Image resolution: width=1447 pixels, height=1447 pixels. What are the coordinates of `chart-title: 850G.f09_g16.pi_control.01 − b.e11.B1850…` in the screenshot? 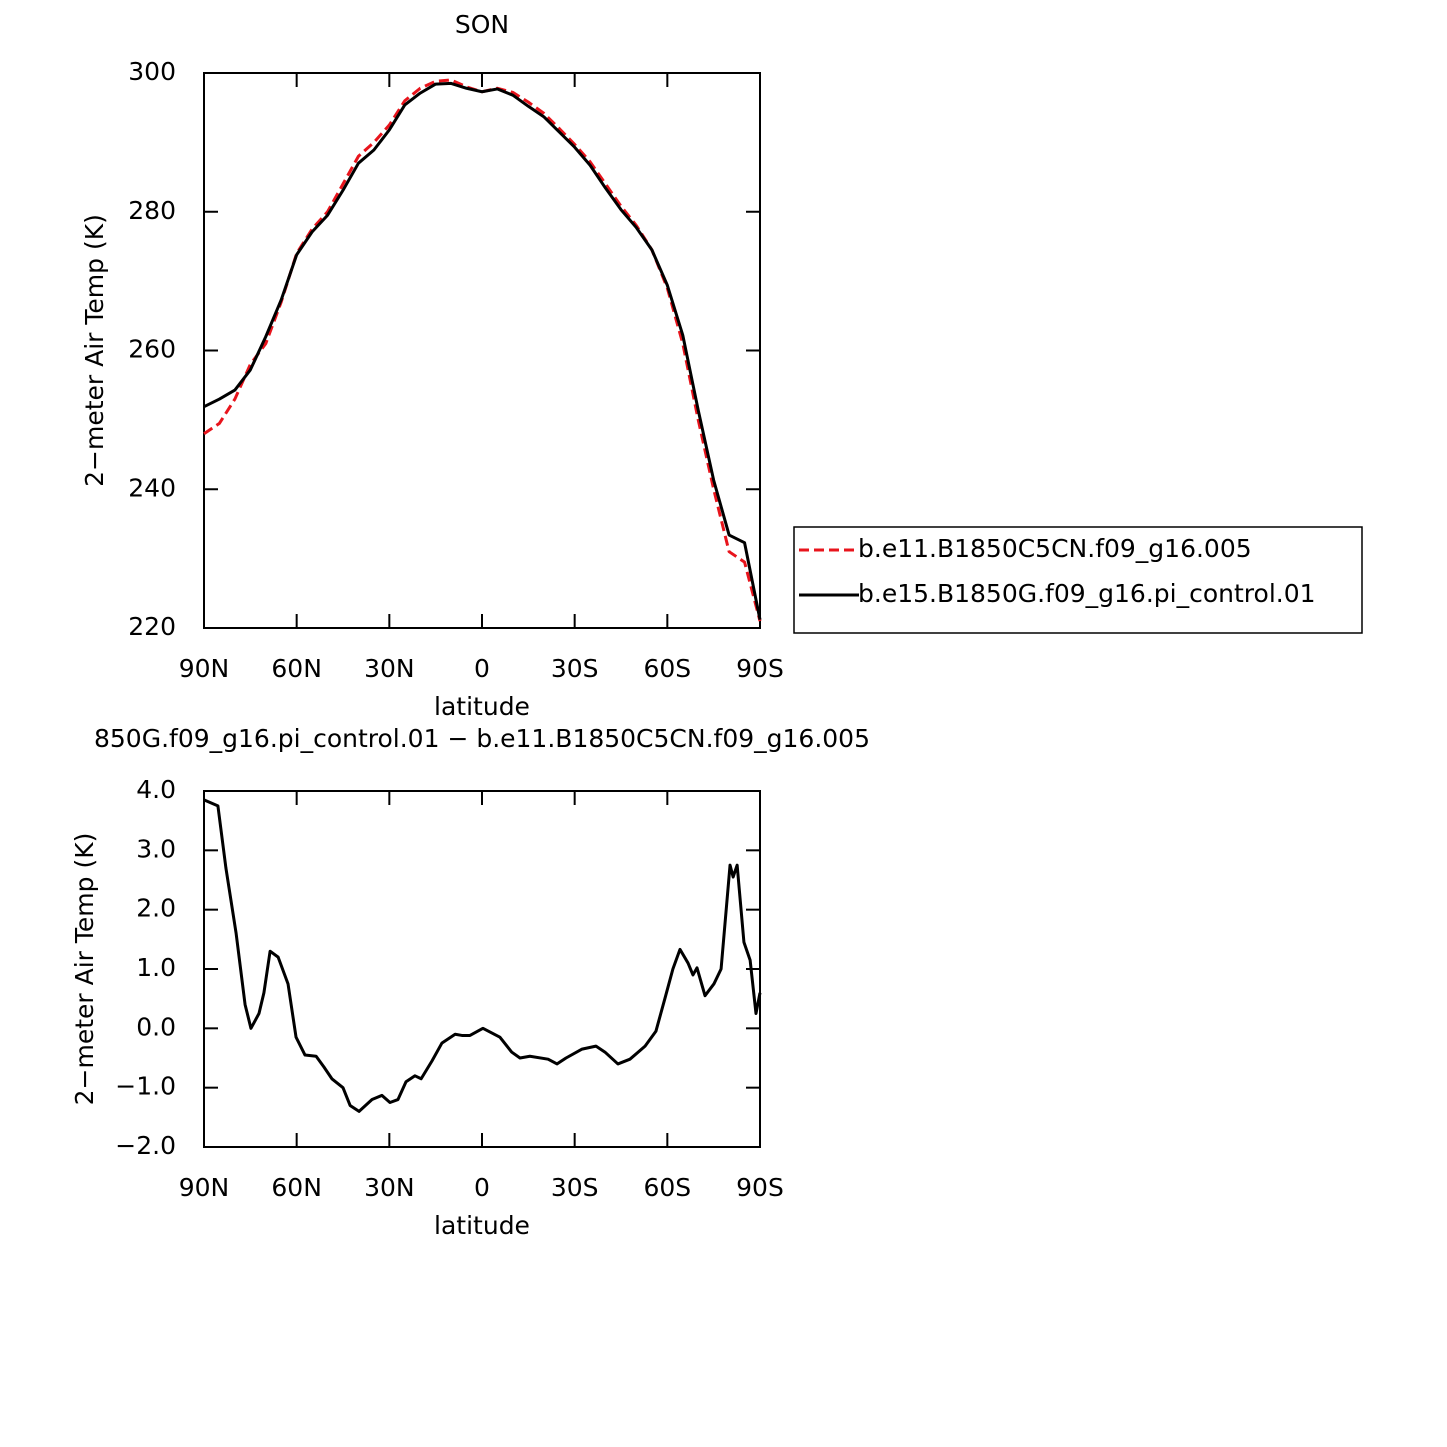 It's located at (482, 738).